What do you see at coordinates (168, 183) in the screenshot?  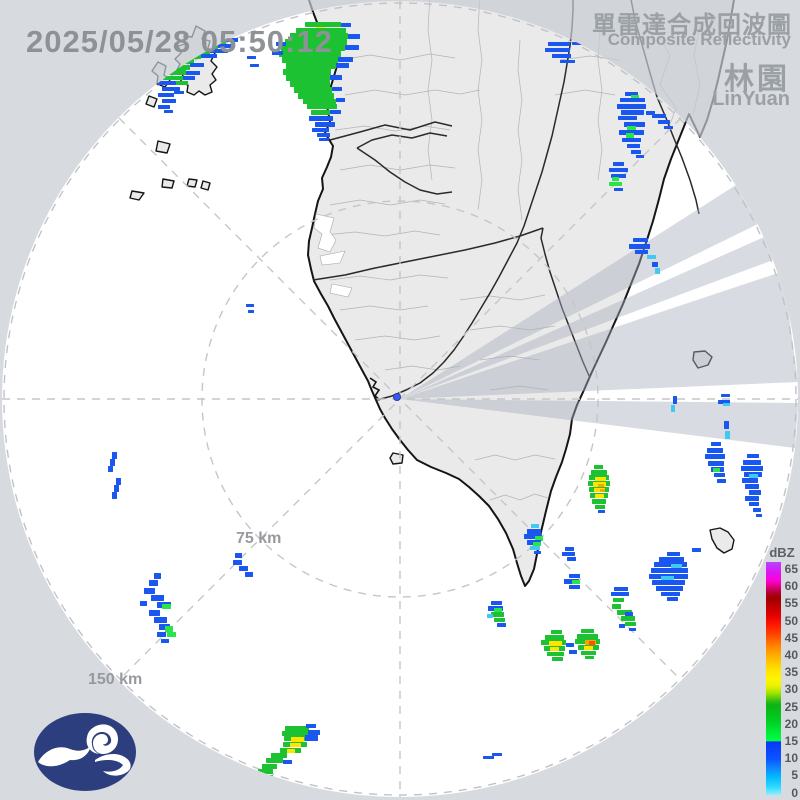 I see `island-penghu-s2` at bounding box center [168, 183].